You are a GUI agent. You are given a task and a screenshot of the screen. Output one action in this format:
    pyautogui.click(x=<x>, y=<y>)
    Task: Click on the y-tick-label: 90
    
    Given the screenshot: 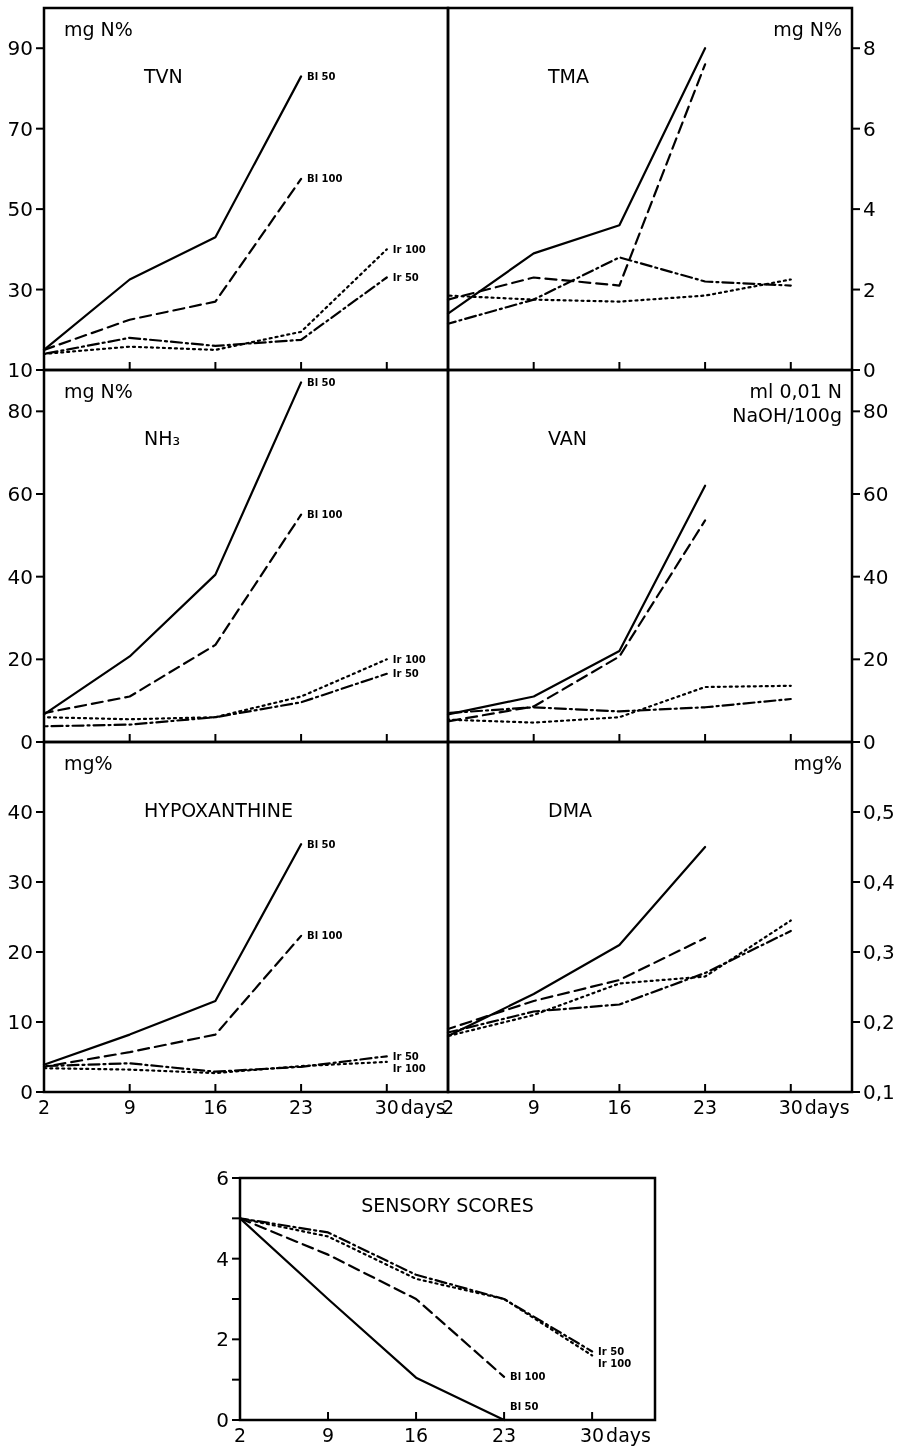 What is the action you would take?
    pyautogui.click(x=20, y=48)
    